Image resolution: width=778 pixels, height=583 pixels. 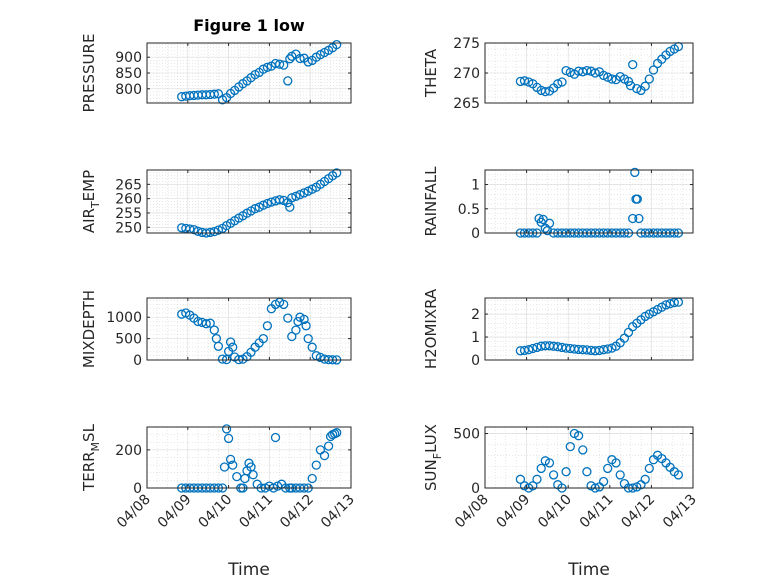 What do you see at coordinates (134, 512) in the screenshot?
I see `x-tick-label: 04/08` at bounding box center [134, 512].